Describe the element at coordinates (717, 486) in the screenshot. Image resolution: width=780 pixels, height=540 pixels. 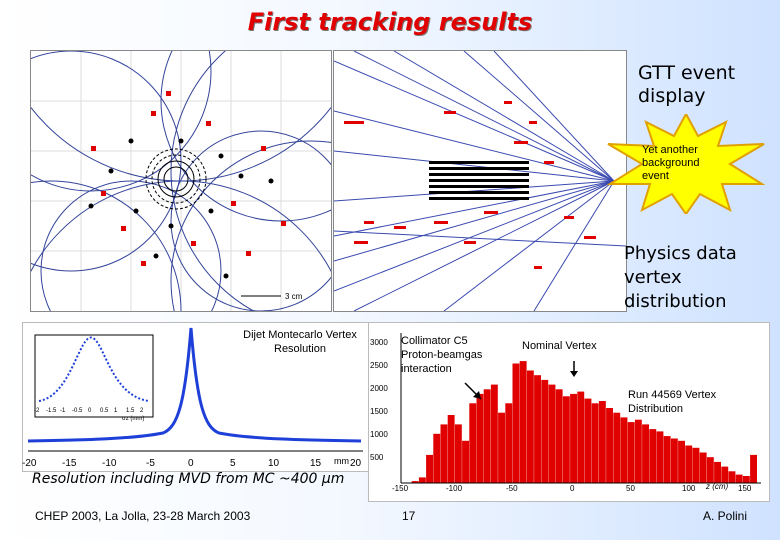
I see `x-axis-label: z (cm)` at that location.